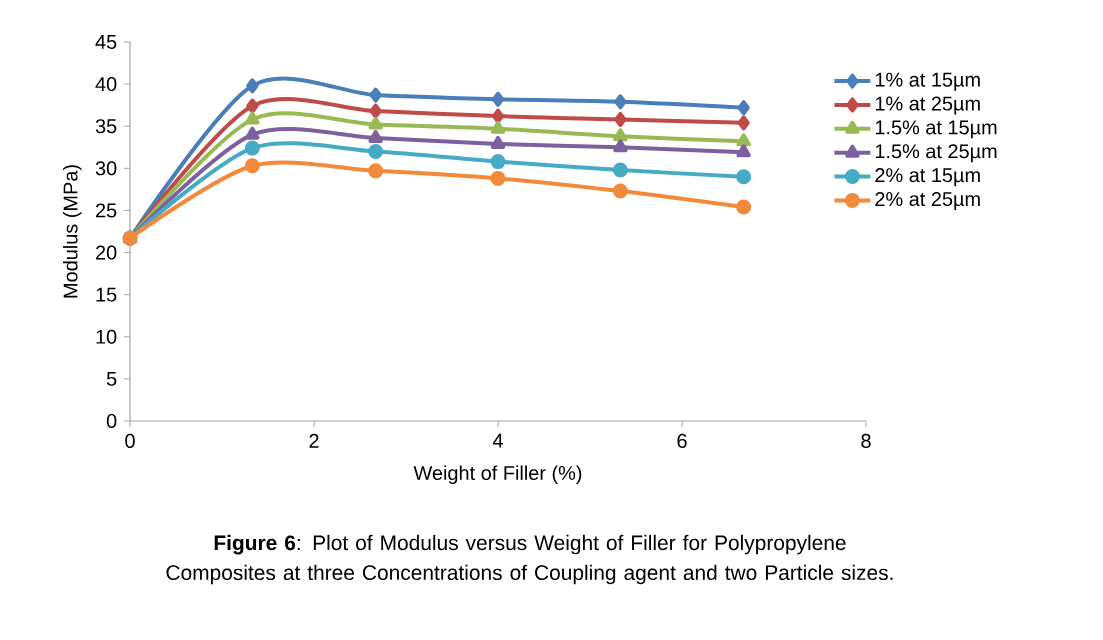 This screenshot has width=1103, height=640. Describe the element at coordinates (866, 440) in the screenshot. I see `x-tick-label: 8` at that location.